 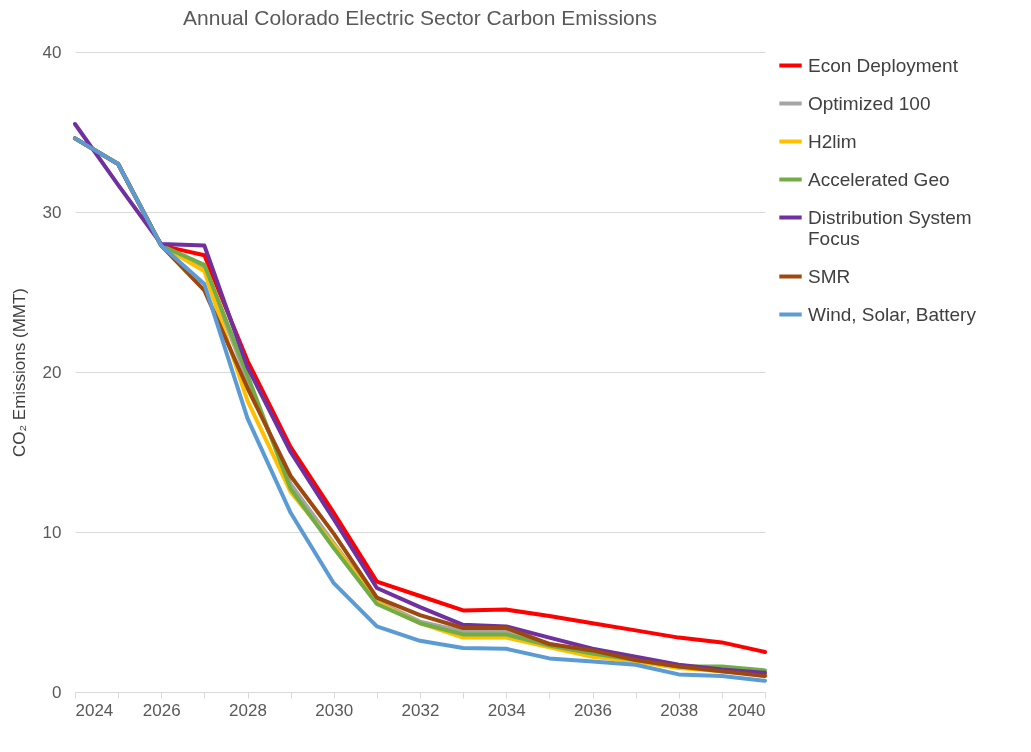 I want to click on x-tick-label: 2032, so click(x=420, y=710).